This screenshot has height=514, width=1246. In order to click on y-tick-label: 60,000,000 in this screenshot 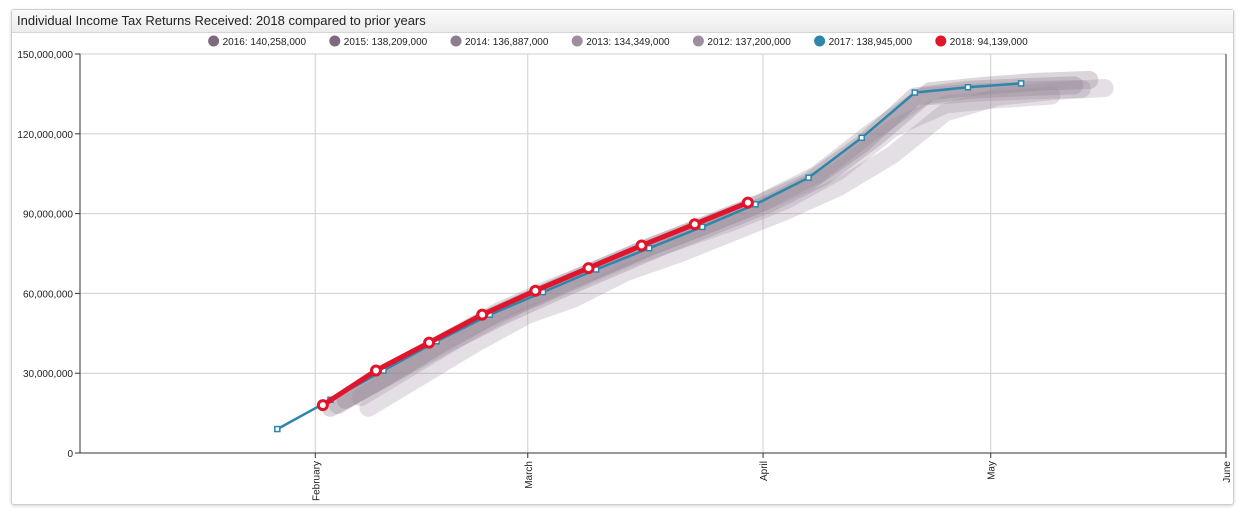, I will do `click(48, 294)`.